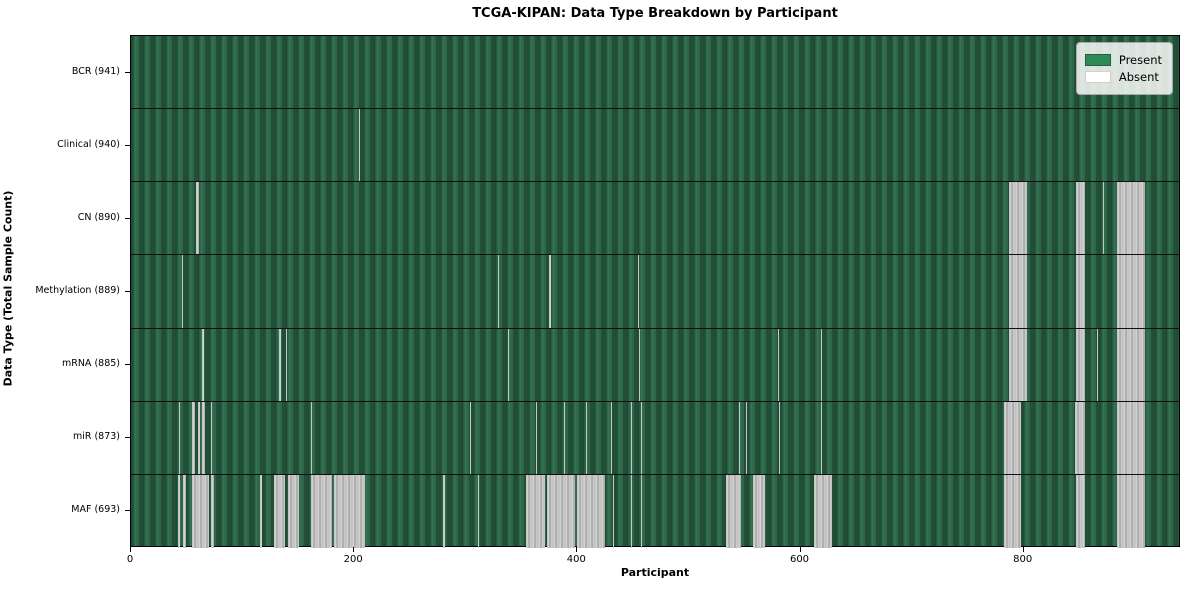 This screenshot has width=1200, height=600. Describe the element at coordinates (655, 365) in the screenshot. I see `heatmap-row-mRNA` at that location.